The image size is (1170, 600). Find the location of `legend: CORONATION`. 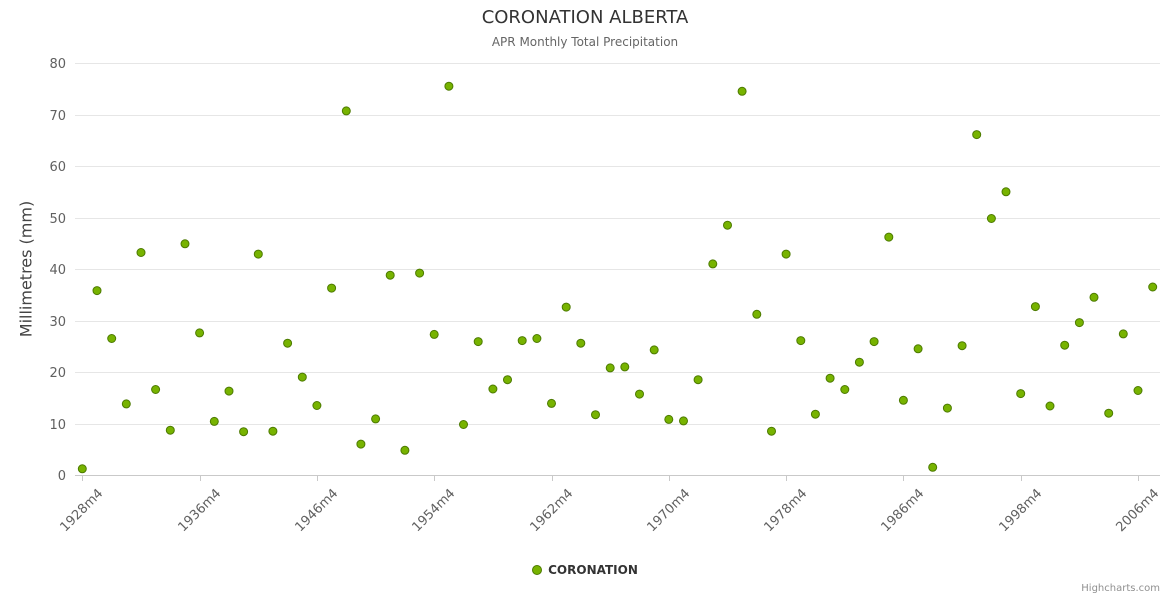

legend: CORONATION is located at coordinates (585, 570).